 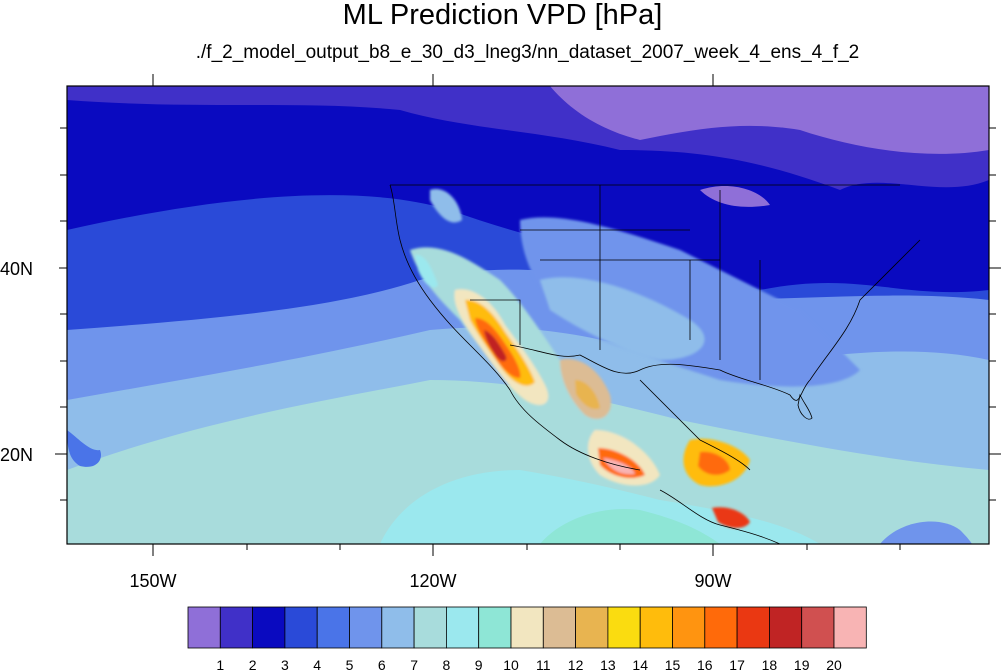 I want to click on colorbar-tick-label: 9, so click(x=479, y=664).